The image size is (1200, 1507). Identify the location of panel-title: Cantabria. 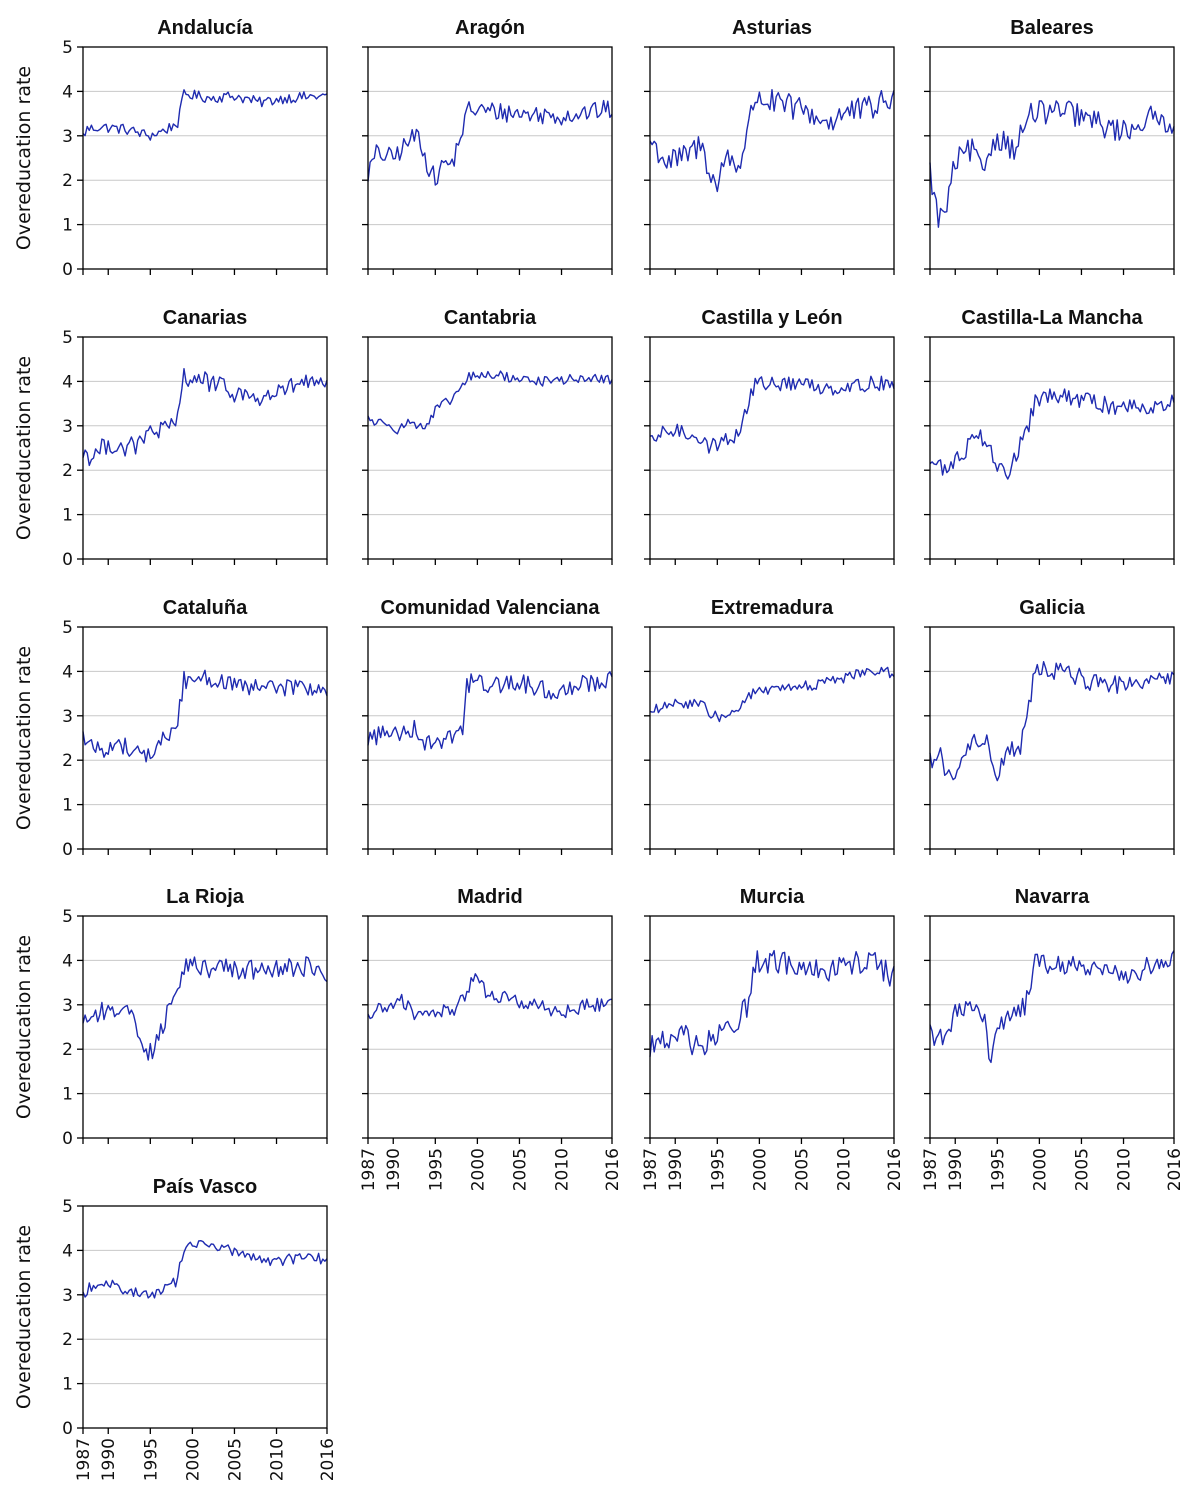
(490, 318).